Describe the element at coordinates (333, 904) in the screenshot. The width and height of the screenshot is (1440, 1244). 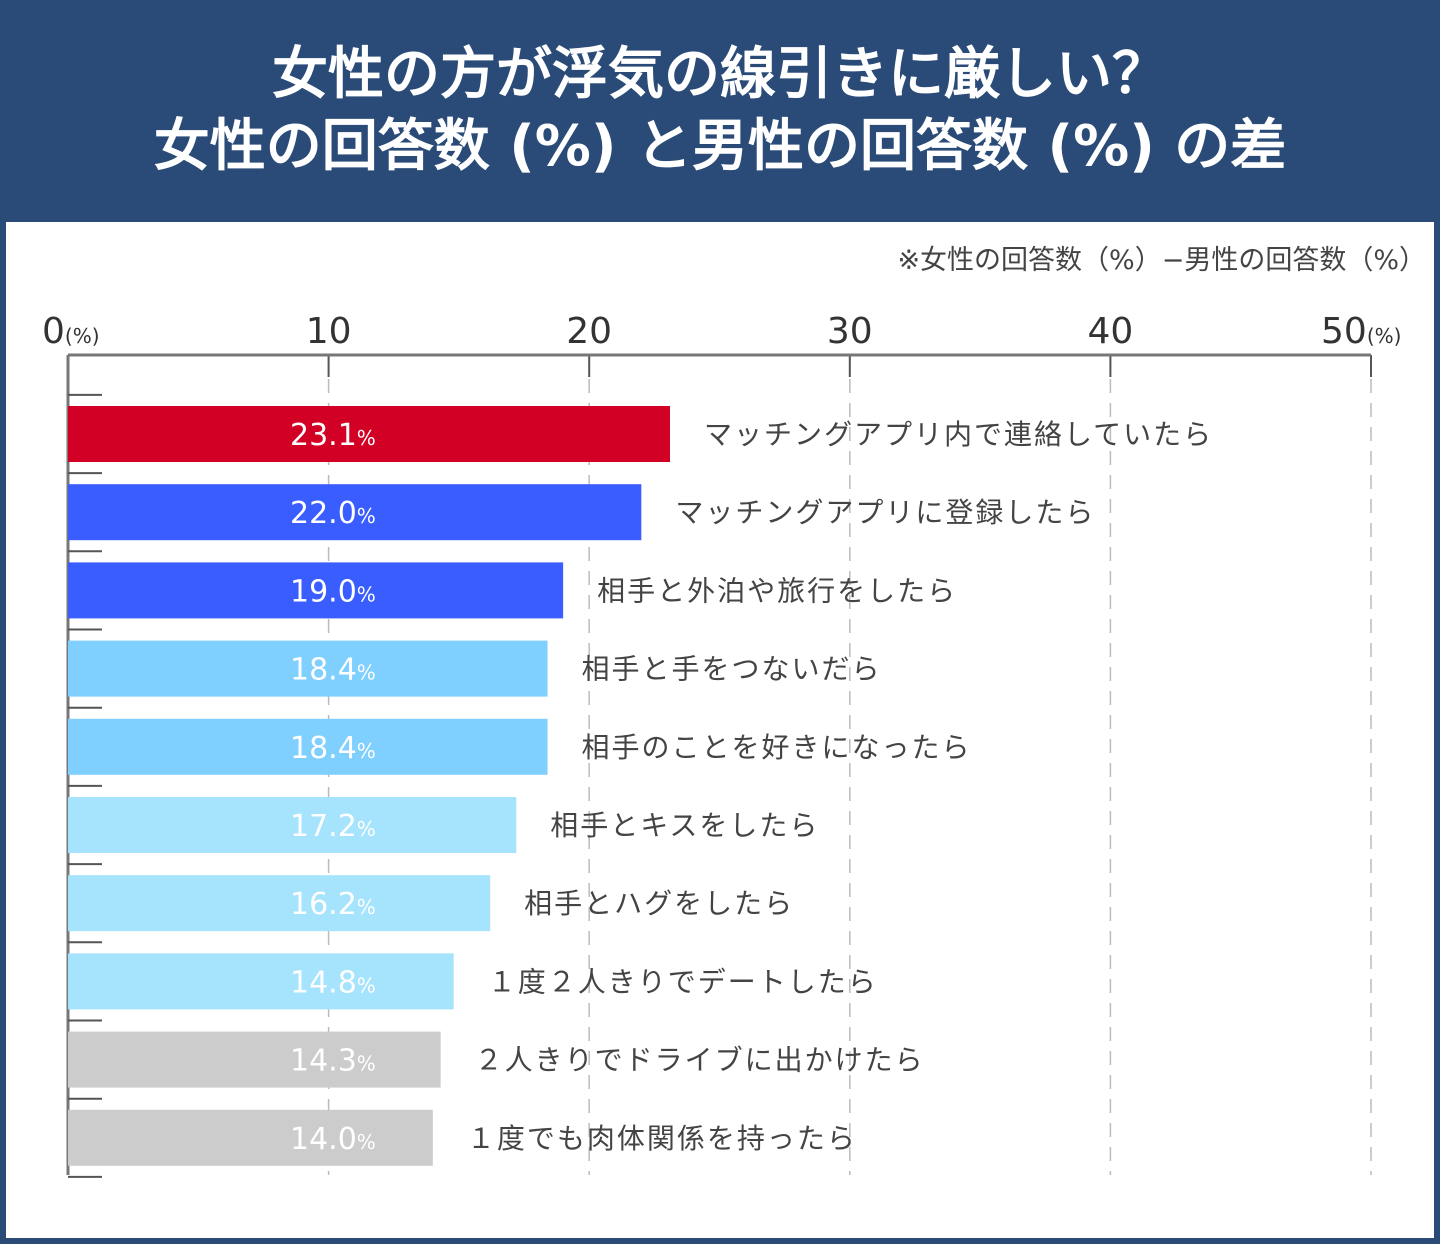
I see `bar-value-label: 16.2%` at that location.